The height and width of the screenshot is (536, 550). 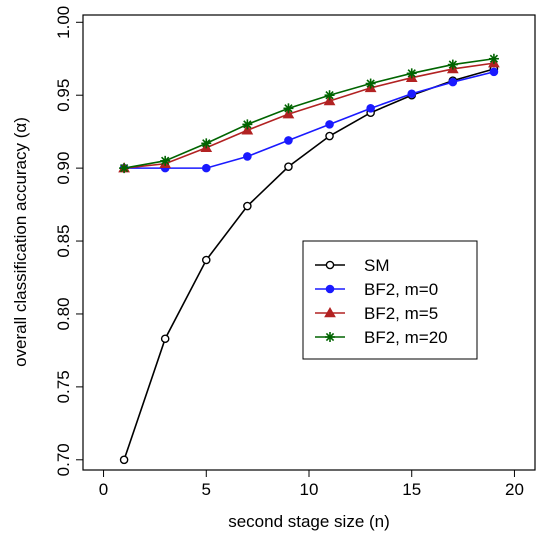 What do you see at coordinates (401, 289) in the screenshot?
I see `legend-label: BF2, m=0` at bounding box center [401, 289].